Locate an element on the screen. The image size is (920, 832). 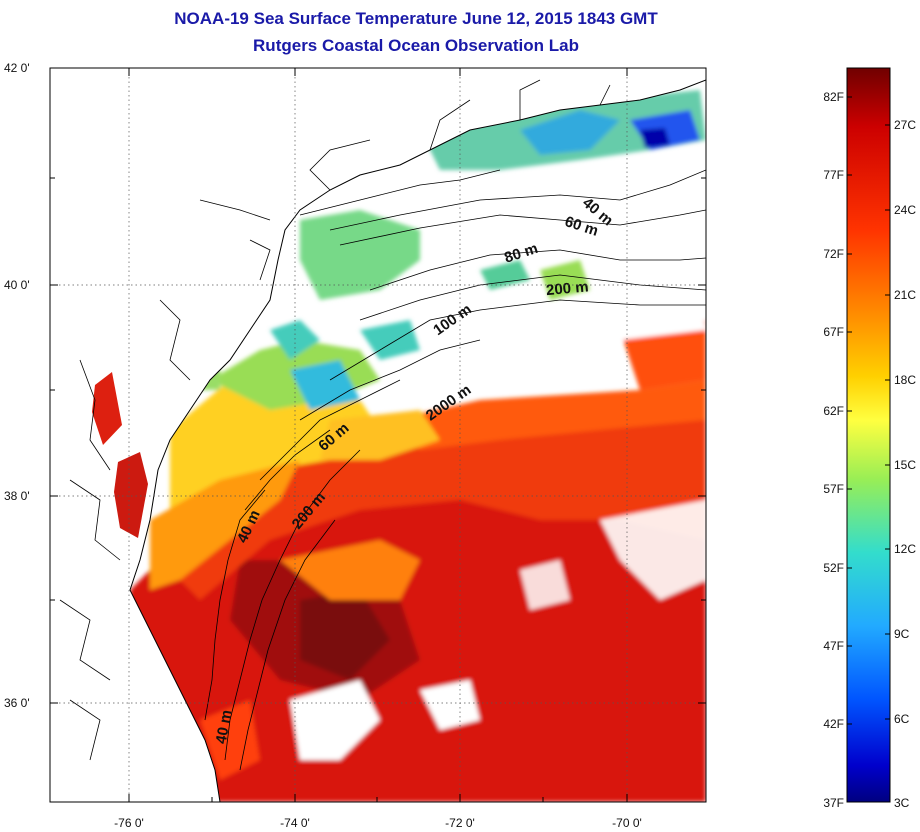
lat-label: 36 0' is located at coordinates (17, 703).